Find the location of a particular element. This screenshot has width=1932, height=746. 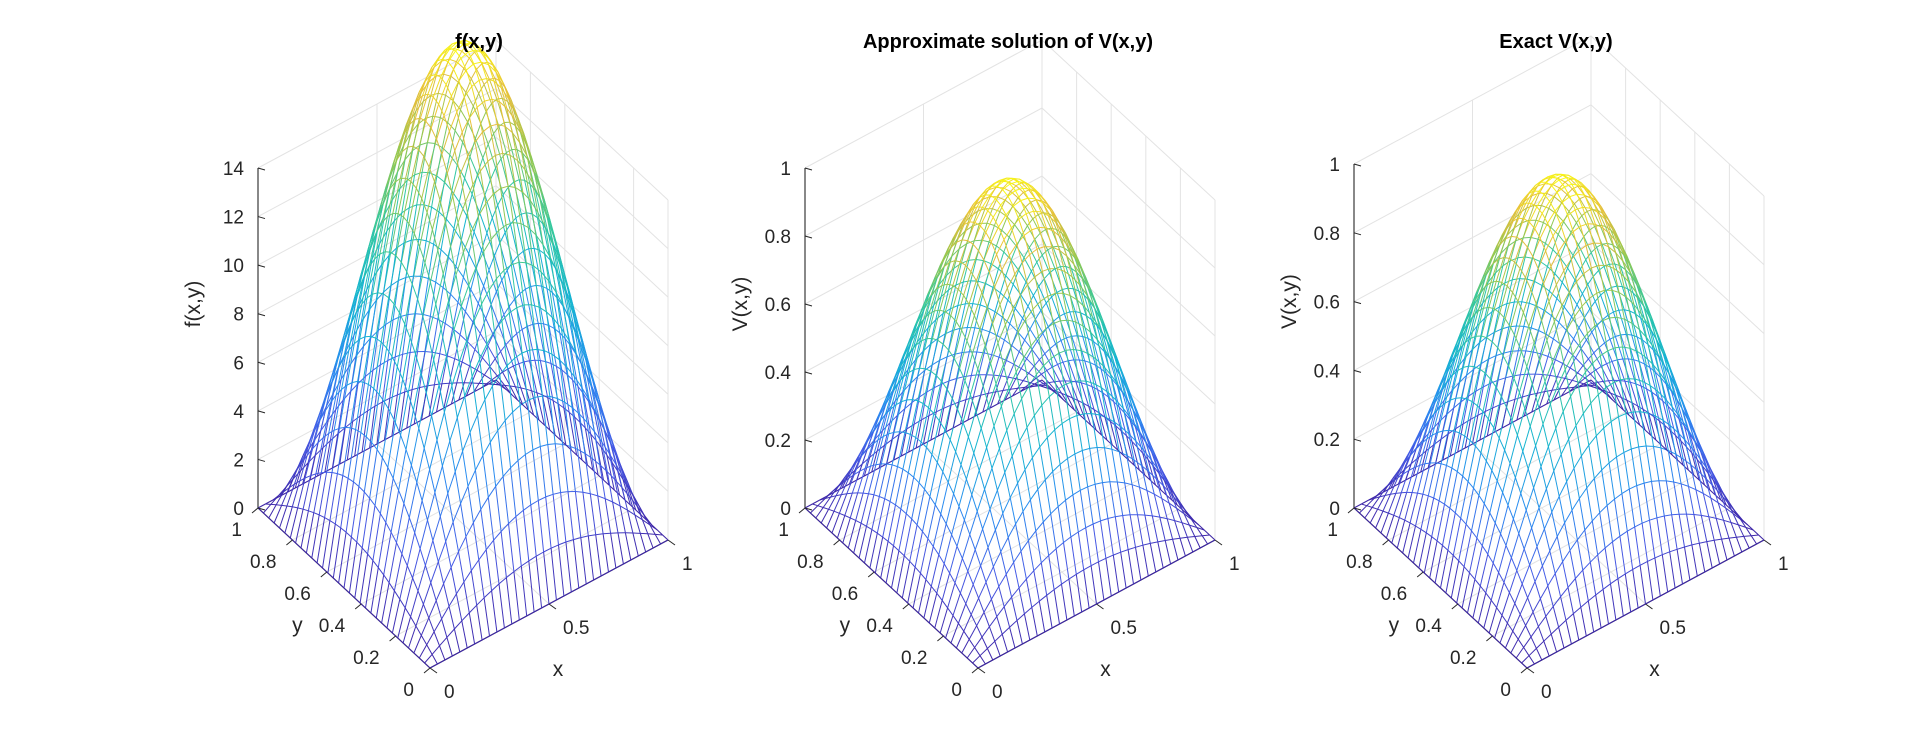

z-tick is located at coordinates (261, 363).